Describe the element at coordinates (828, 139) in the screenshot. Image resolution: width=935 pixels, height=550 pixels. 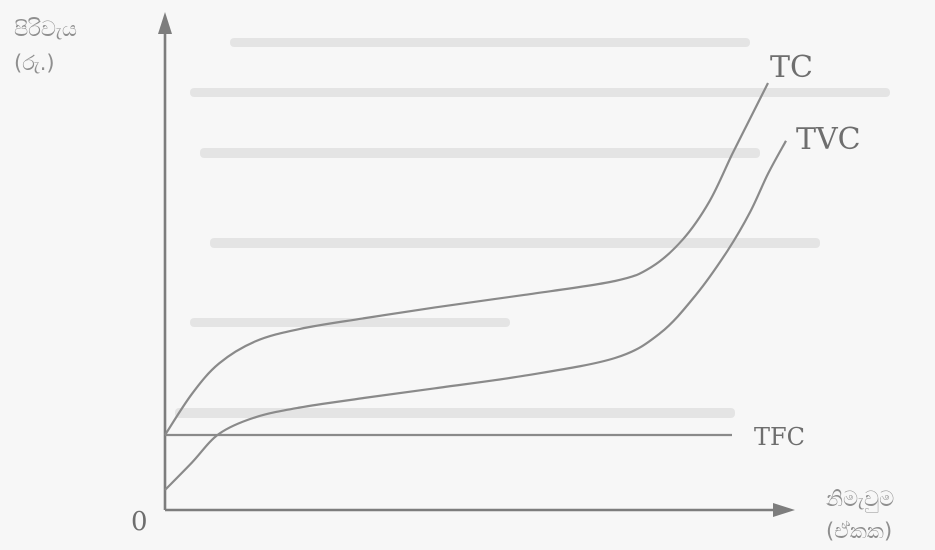
I see `series-label-tvc: TVC` at that location.